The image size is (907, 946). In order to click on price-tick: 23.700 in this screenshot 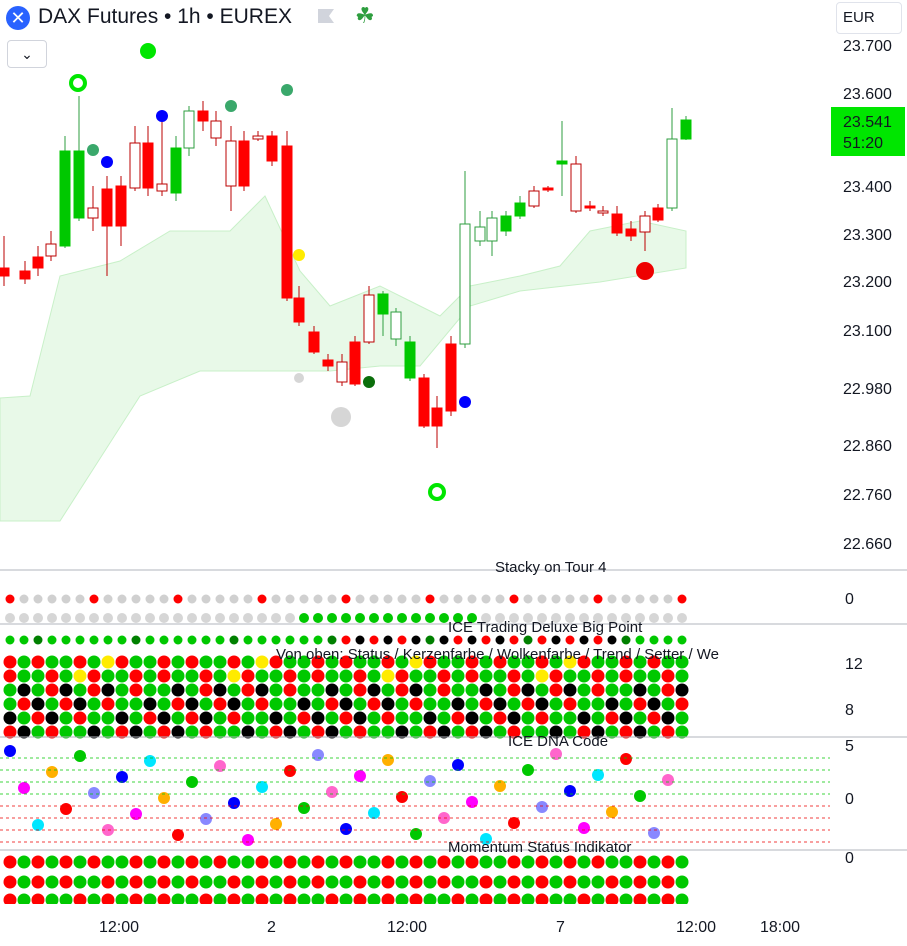, I will do `click(867, 46)`.